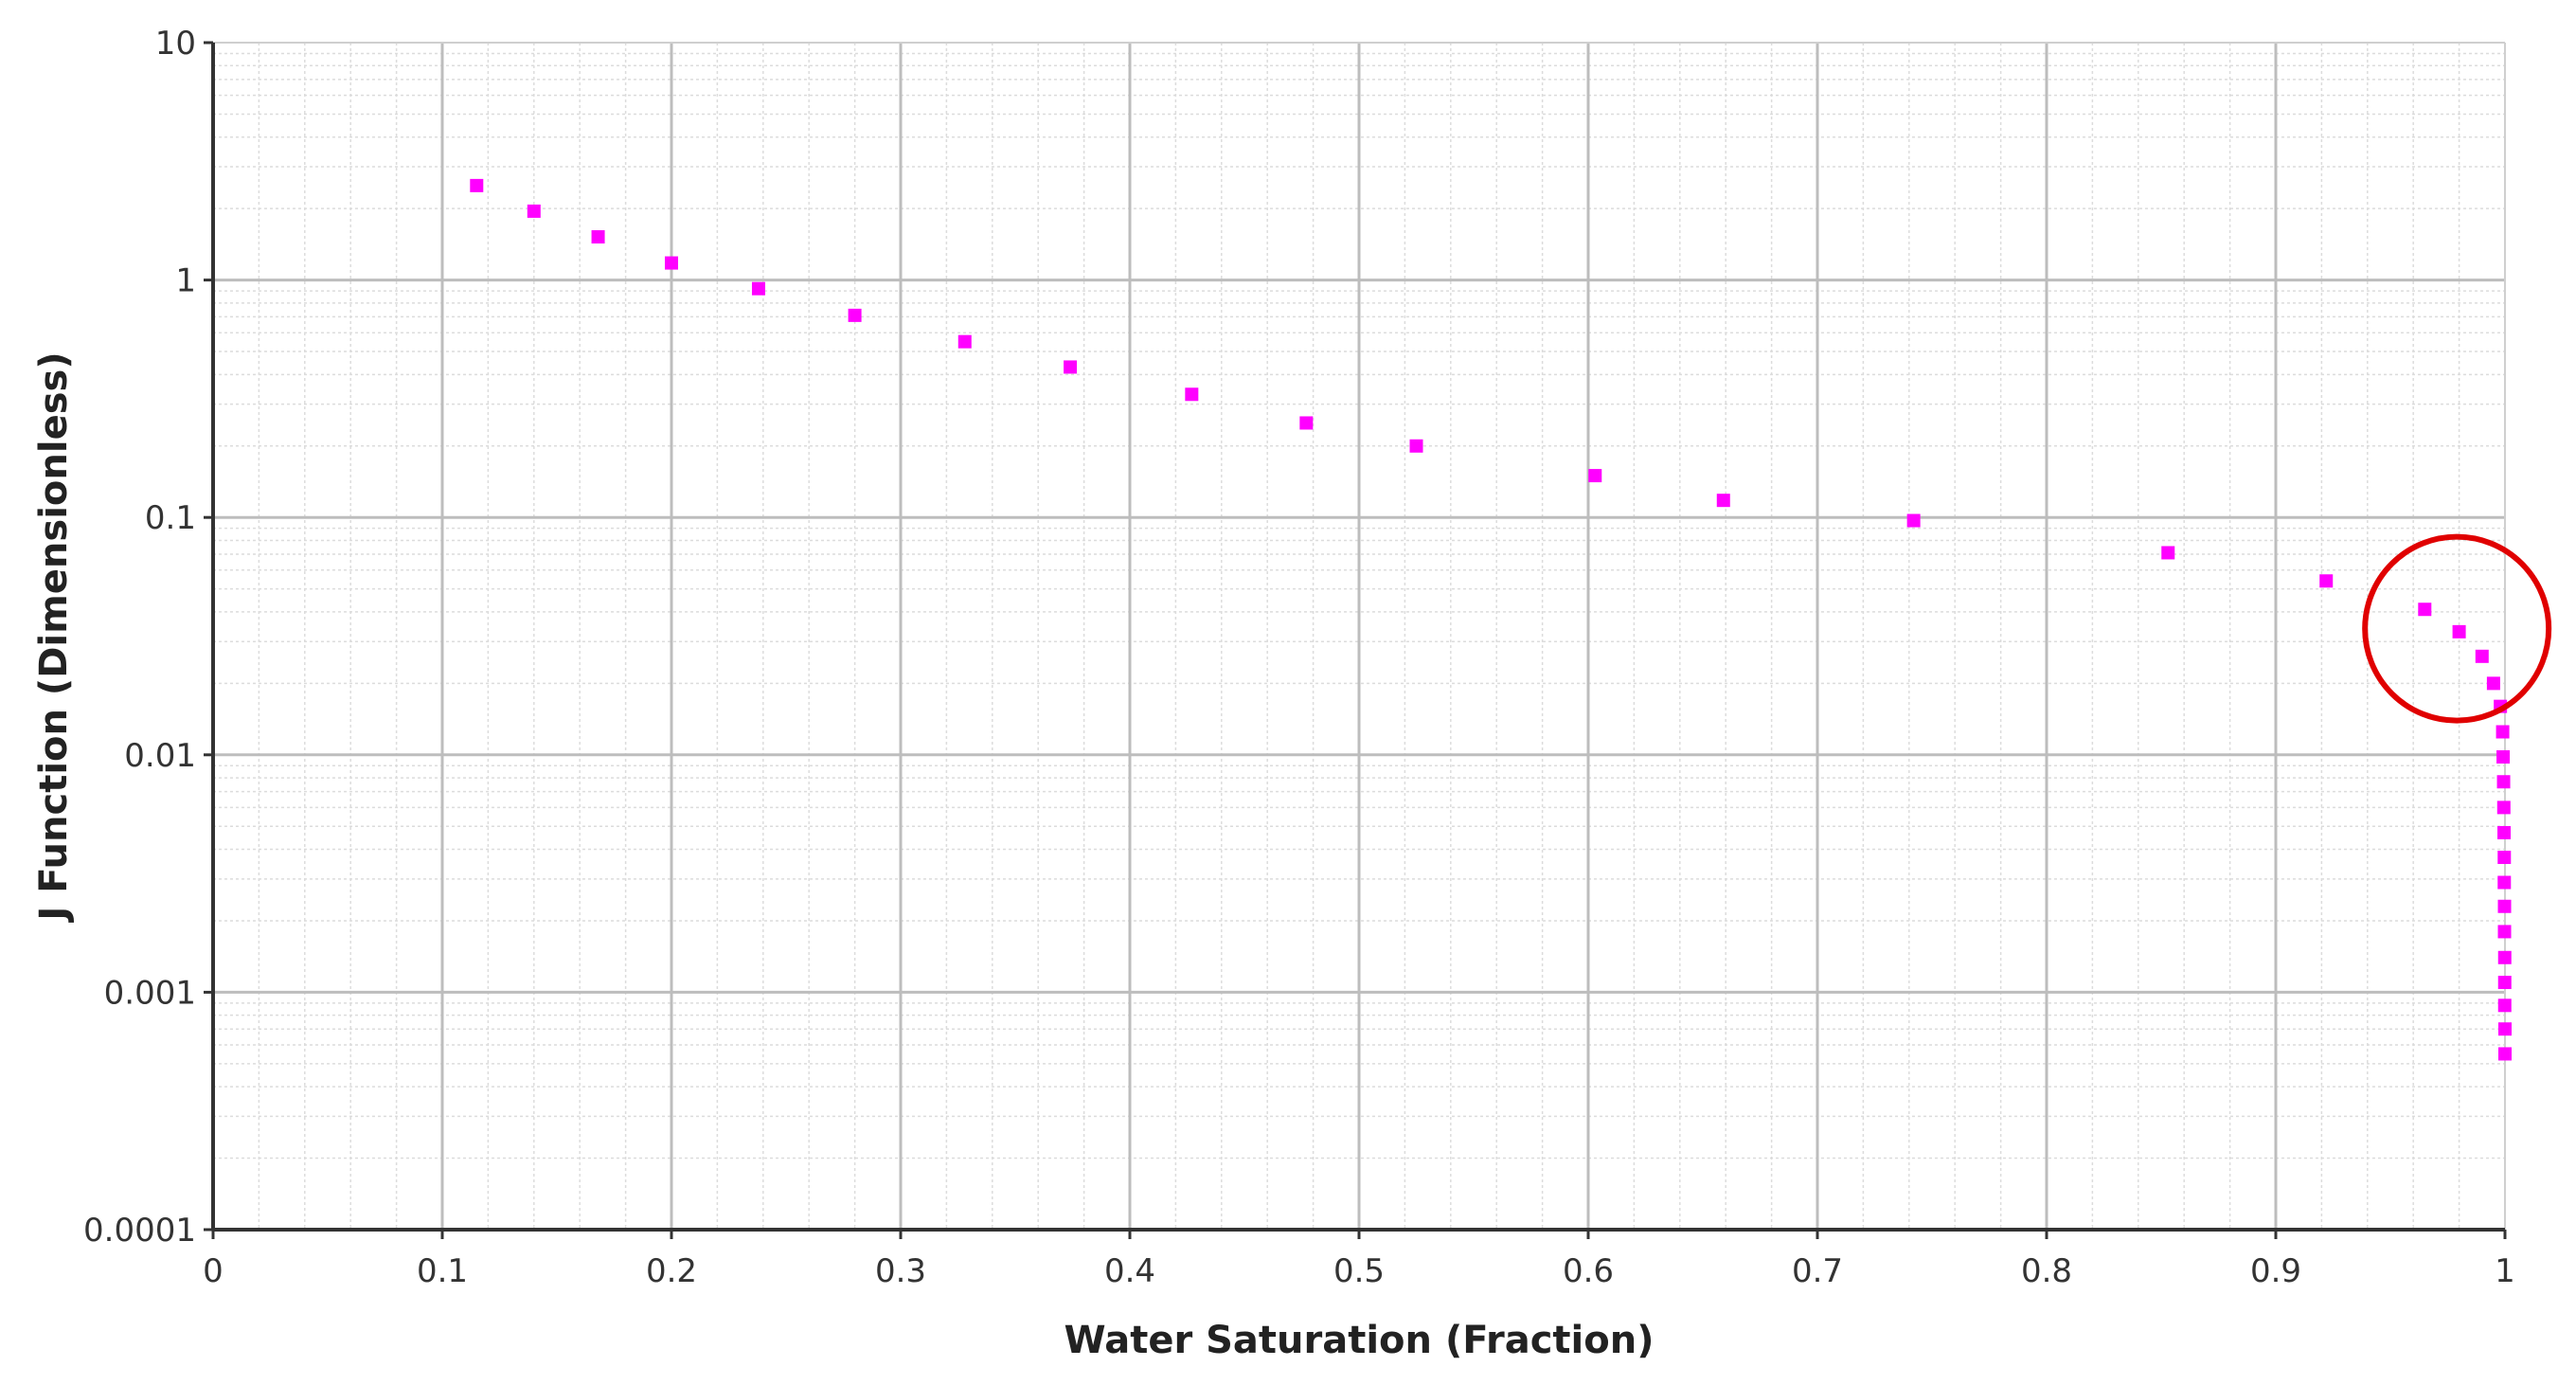  What do you see at coordinates (1817, 1271) in the screenshot?
I see `x-tick-label: 0.7` at bounding box center [1817, 1271].